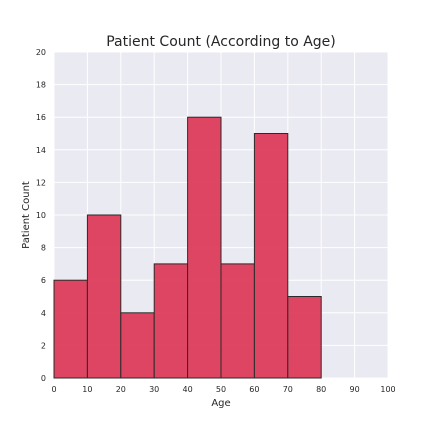  Describe the element at coordinates (43, 313) in the screenshot. I see `y-tick-label: 4` at that location.